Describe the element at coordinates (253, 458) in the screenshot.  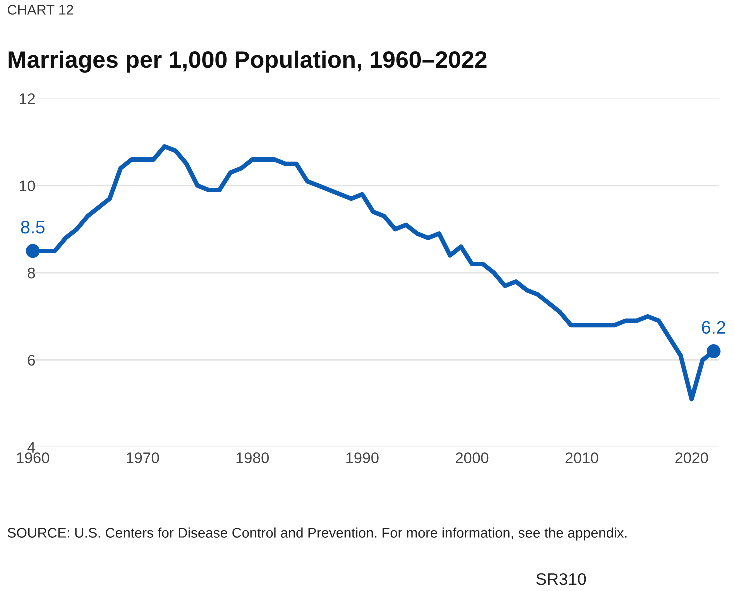
I see `x-tick-label: 1980` at that location.